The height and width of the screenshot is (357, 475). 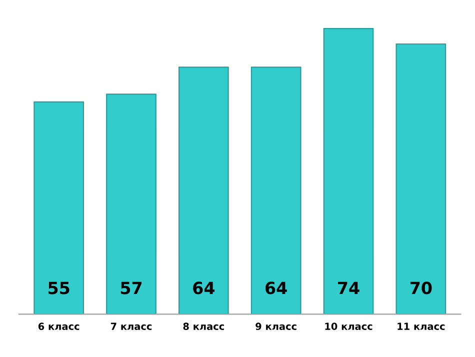 What do you see at coordinates (349, 288) in the screenshot?
I see `data-label: 74` at bounding box center [349, 288].